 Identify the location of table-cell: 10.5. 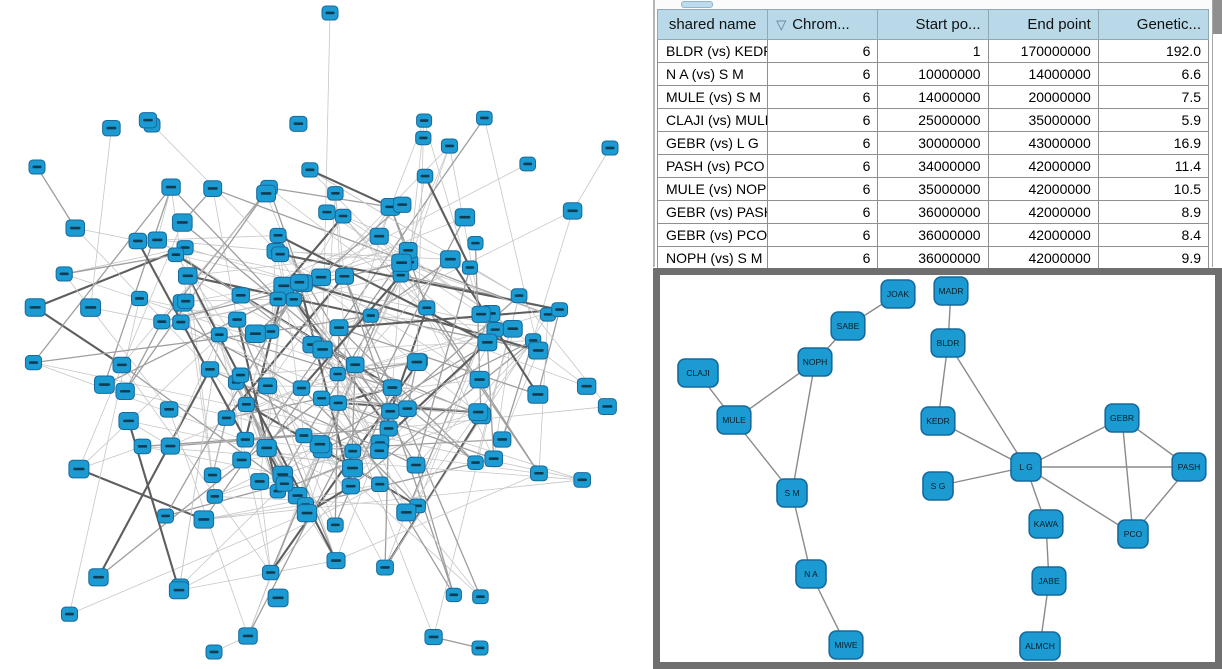
(1153, 189).